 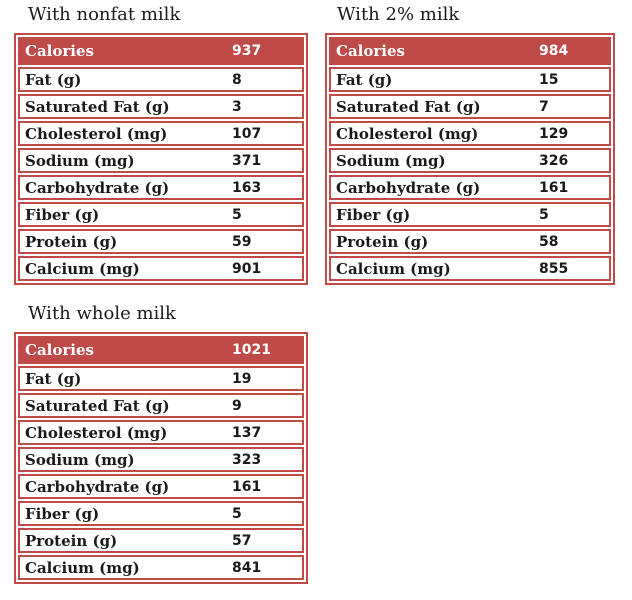 What do you see at coordinates (242, 241) in the screenshot?
I see `nutrient-value: 59` at bounding box center [242, 241].